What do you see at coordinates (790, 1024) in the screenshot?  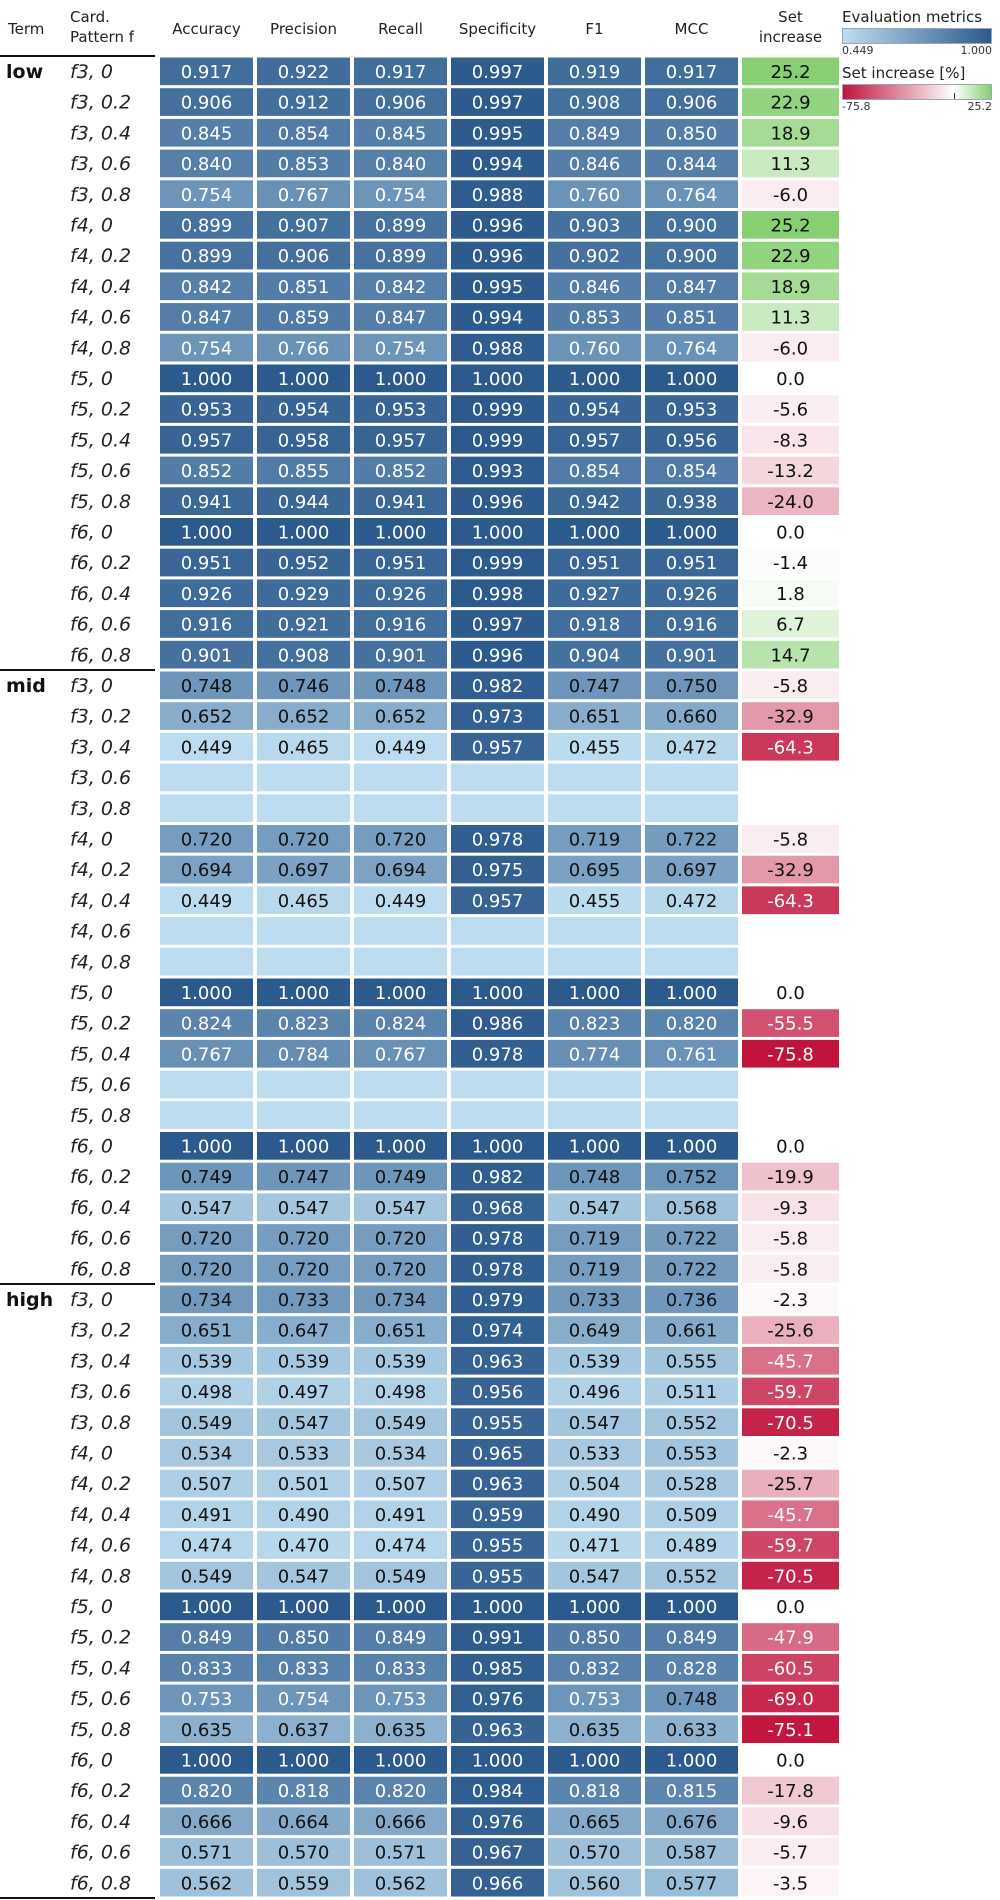 I see `set-increase-value: -55.5` at bounding box center [790, 1024].